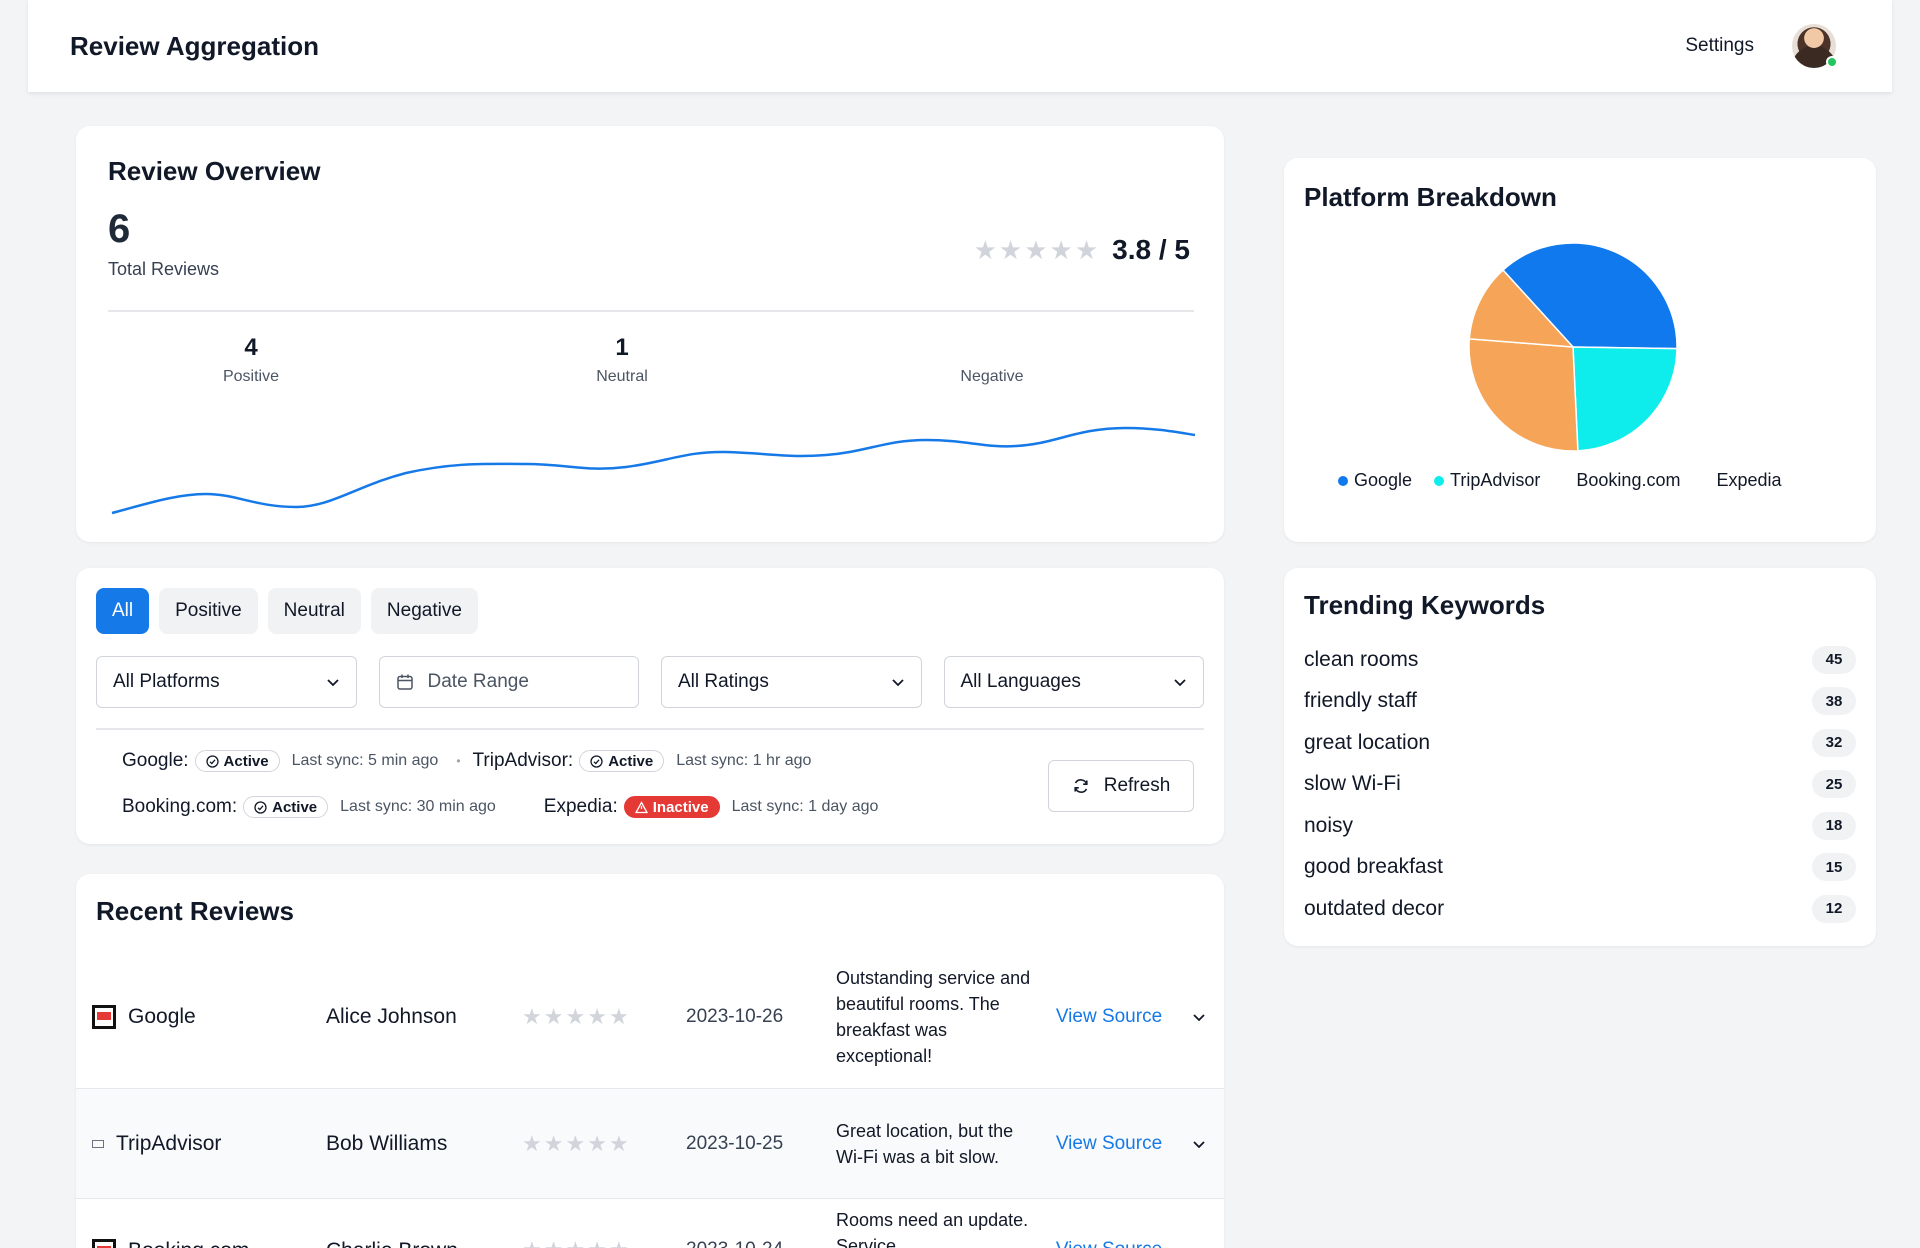 This screenshot has width=1920, height=1248. I want to click on total-reviews-value: 6, so click(119, 229).